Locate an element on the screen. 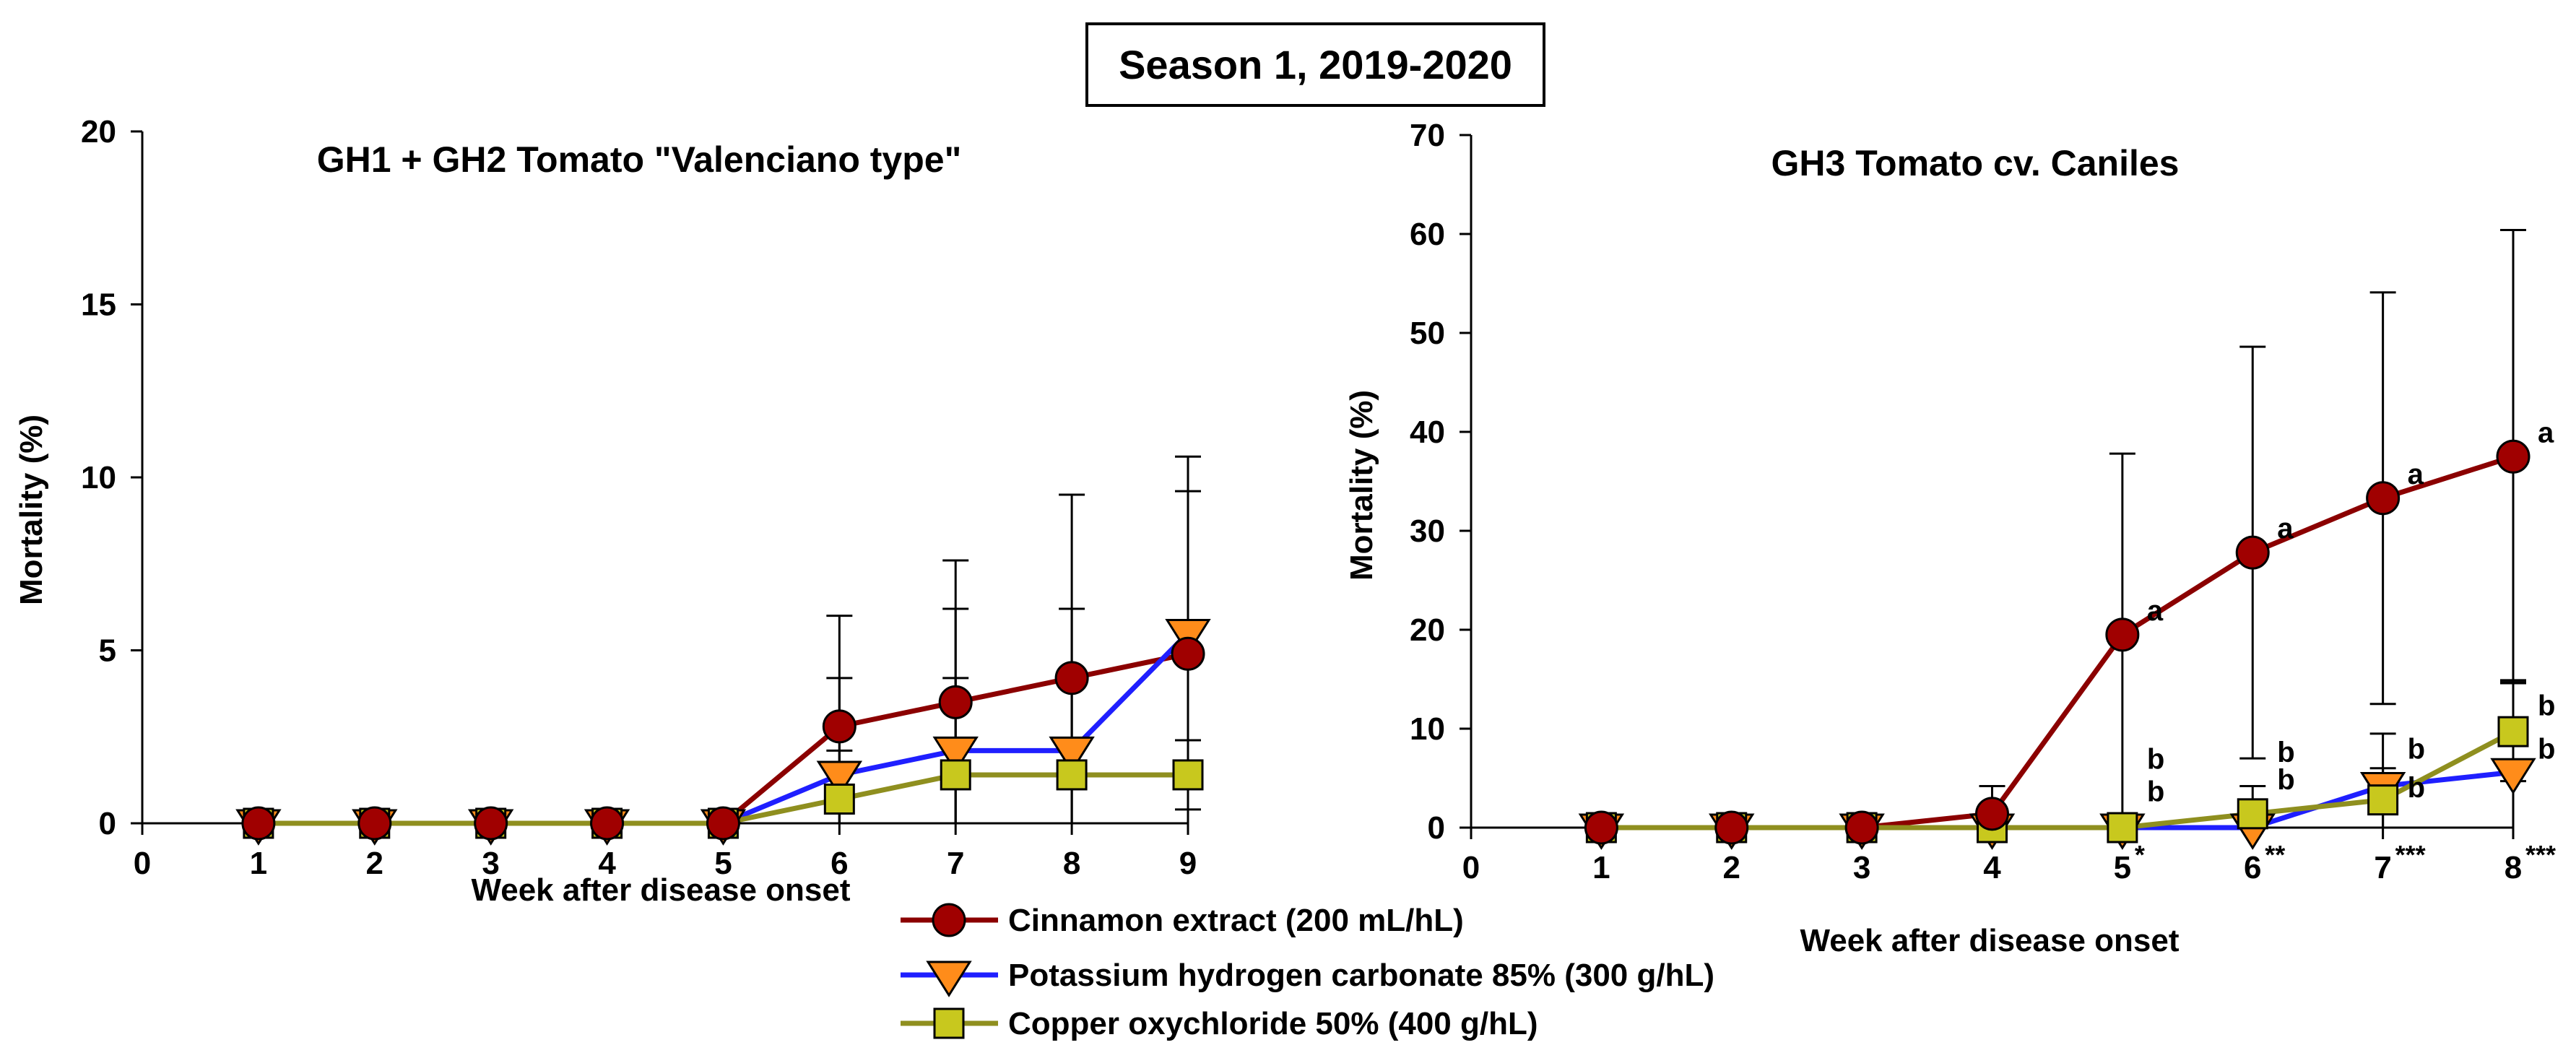 The width and height of the screenshot is (2576, 1058). series-layer is located at coordinates (723, 650).